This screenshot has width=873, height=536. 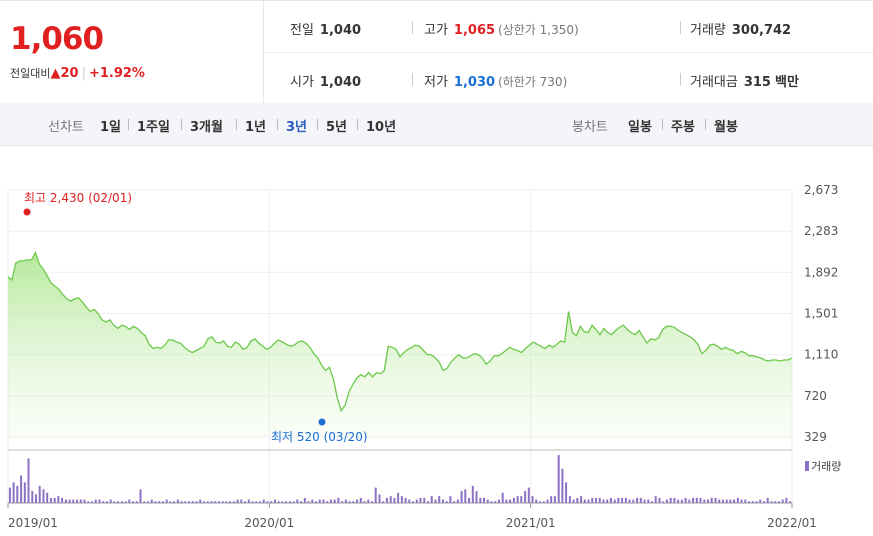 I want to click on tab-3y: 3년, so click(x=297, y=127).